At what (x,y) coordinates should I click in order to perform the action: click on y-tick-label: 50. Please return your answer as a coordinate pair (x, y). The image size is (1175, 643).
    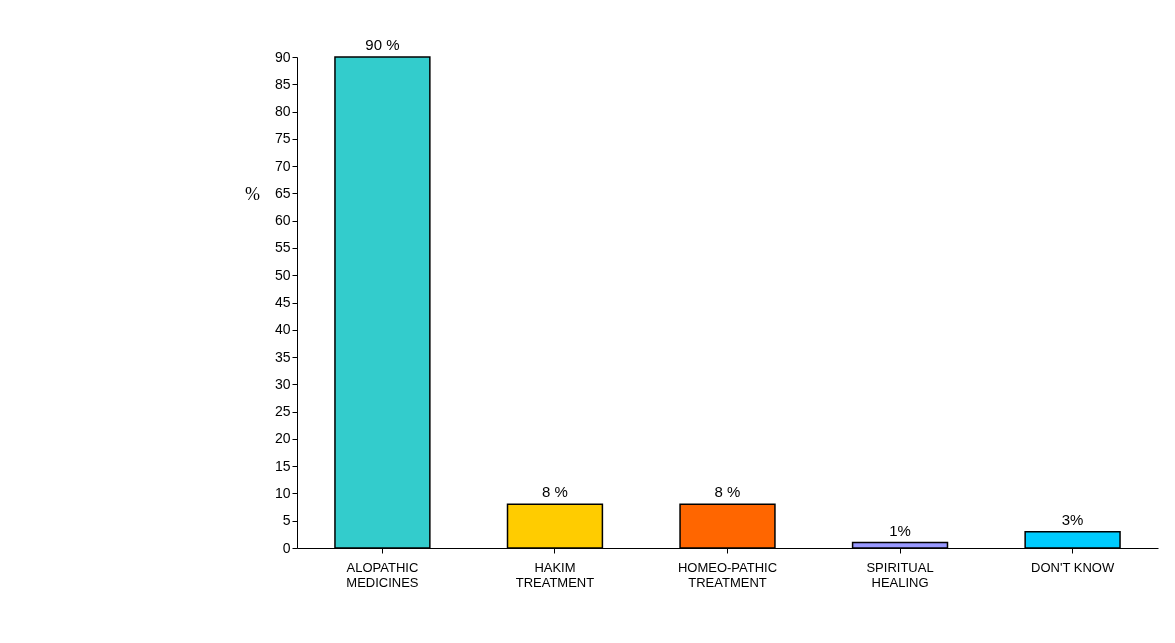
    Looking at the image, I should click on (282, 274).